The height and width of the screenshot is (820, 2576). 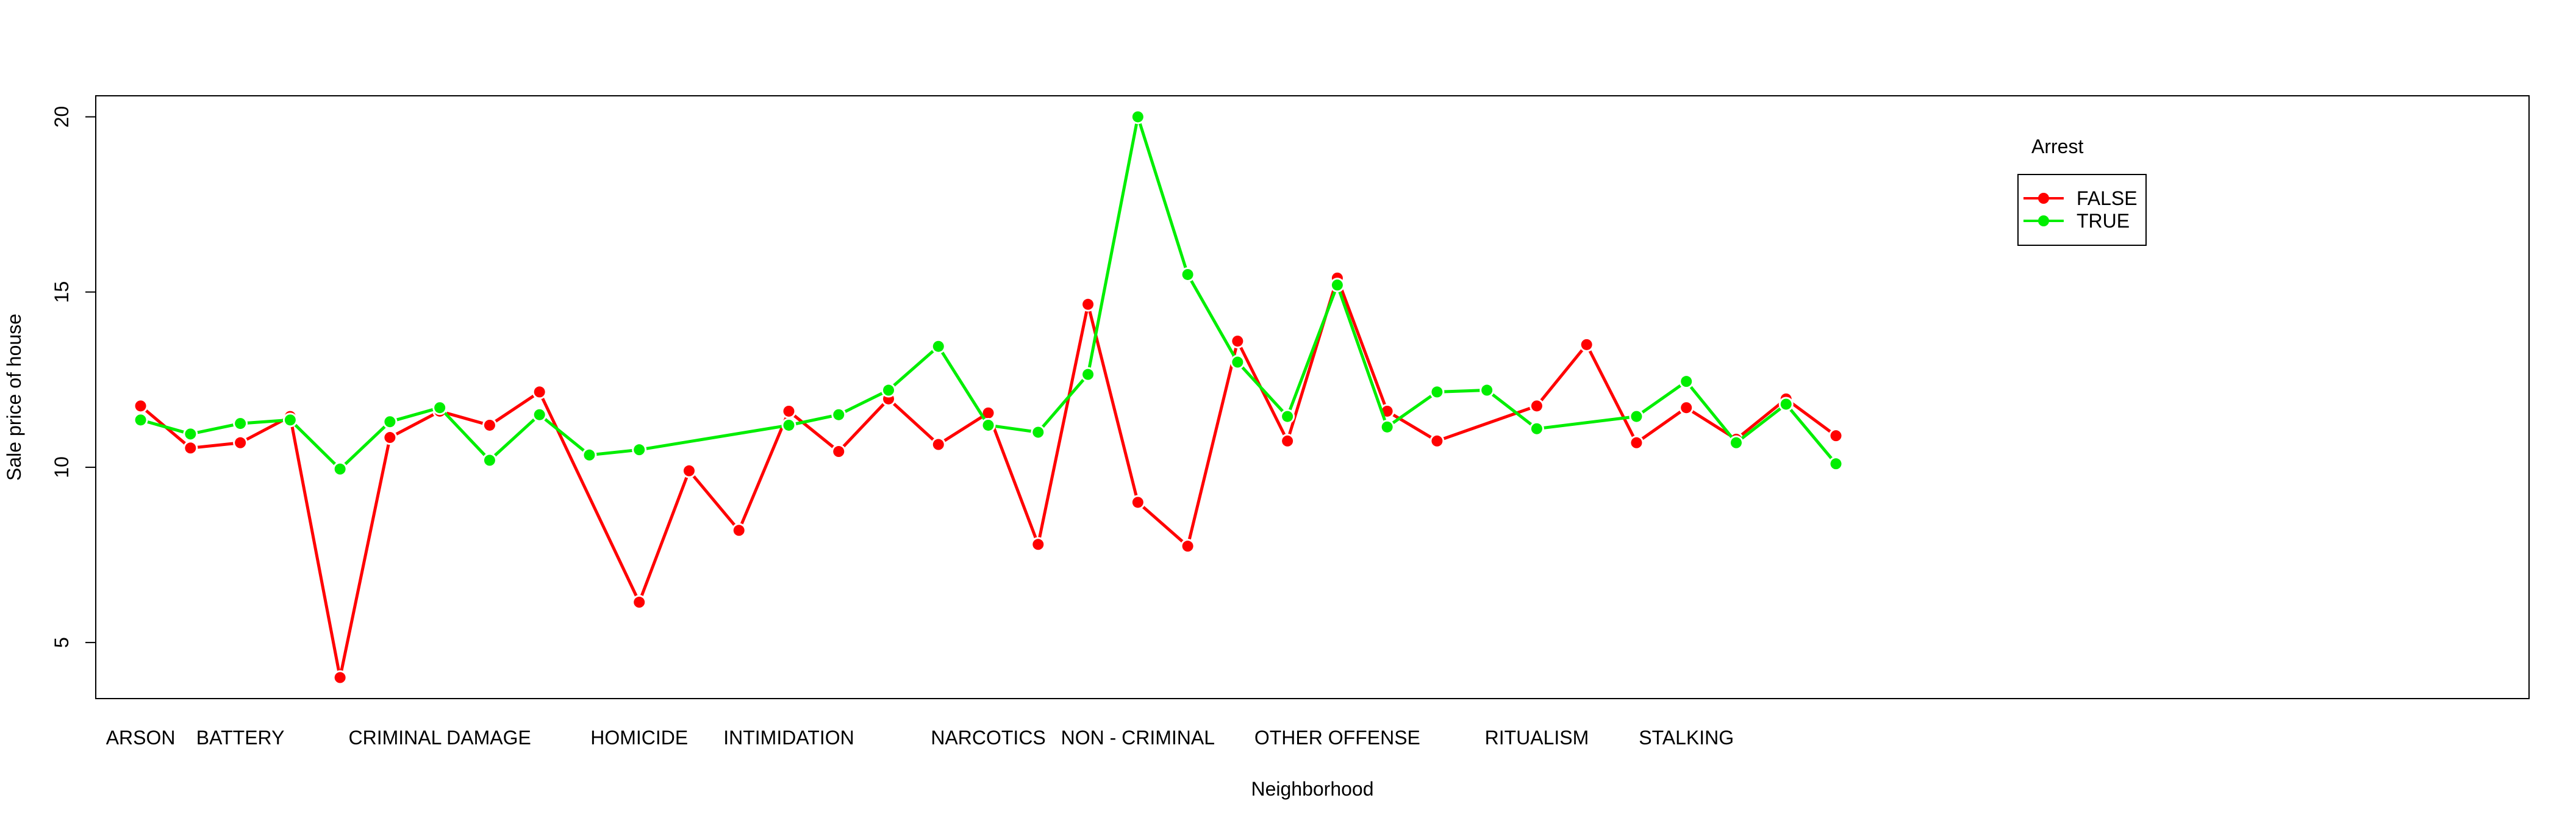 What do you see at coordinates (2103, 221) in the screenshot?
I see `legend-label: TRUE` at bounding box center [2103, 221].